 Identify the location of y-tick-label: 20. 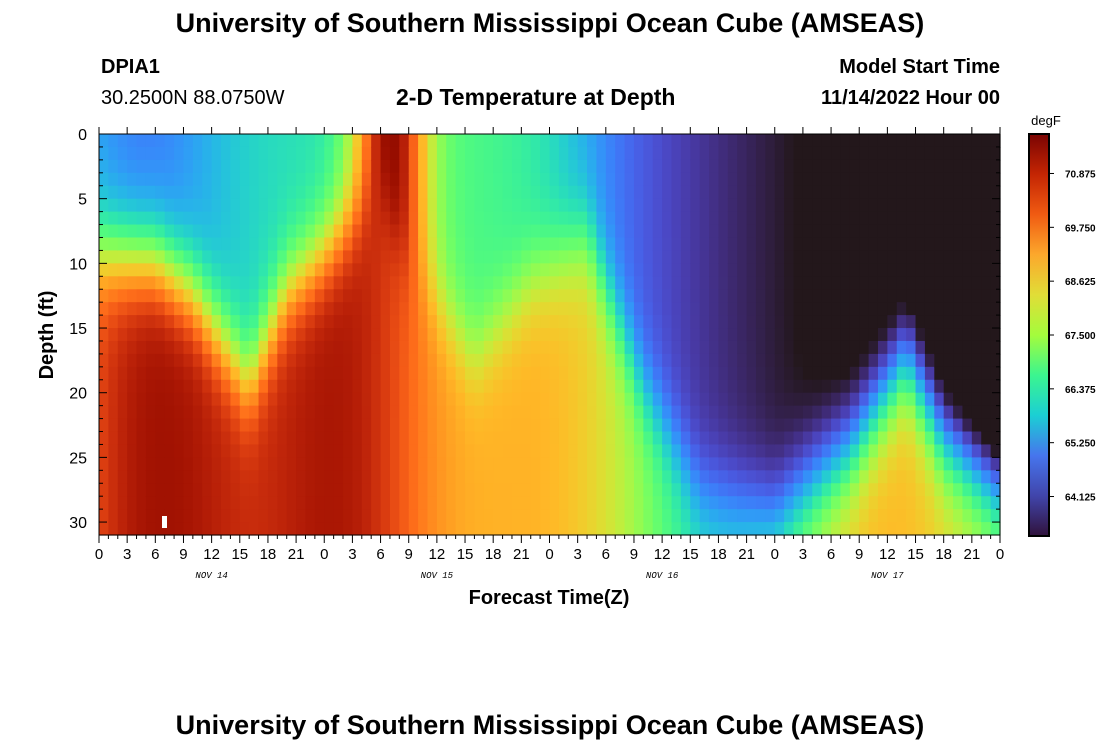
(78, 394).